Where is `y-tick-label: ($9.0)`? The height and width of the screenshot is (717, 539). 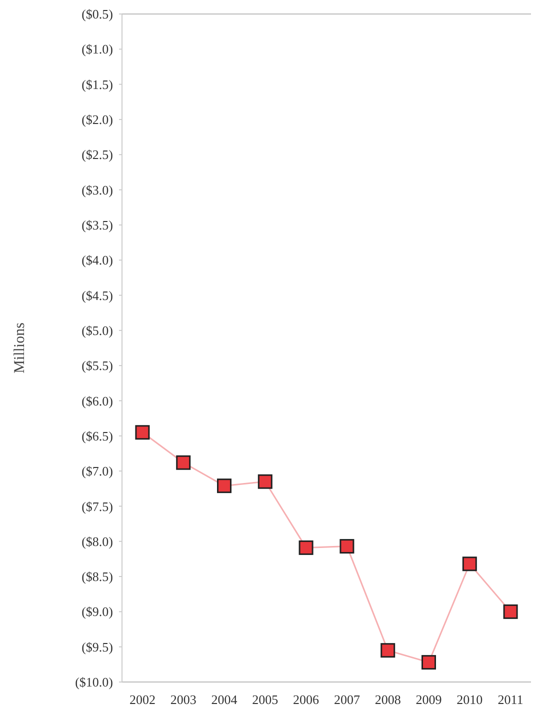 y-tick-label: ($9.0) is located at coordinates (97, 612).